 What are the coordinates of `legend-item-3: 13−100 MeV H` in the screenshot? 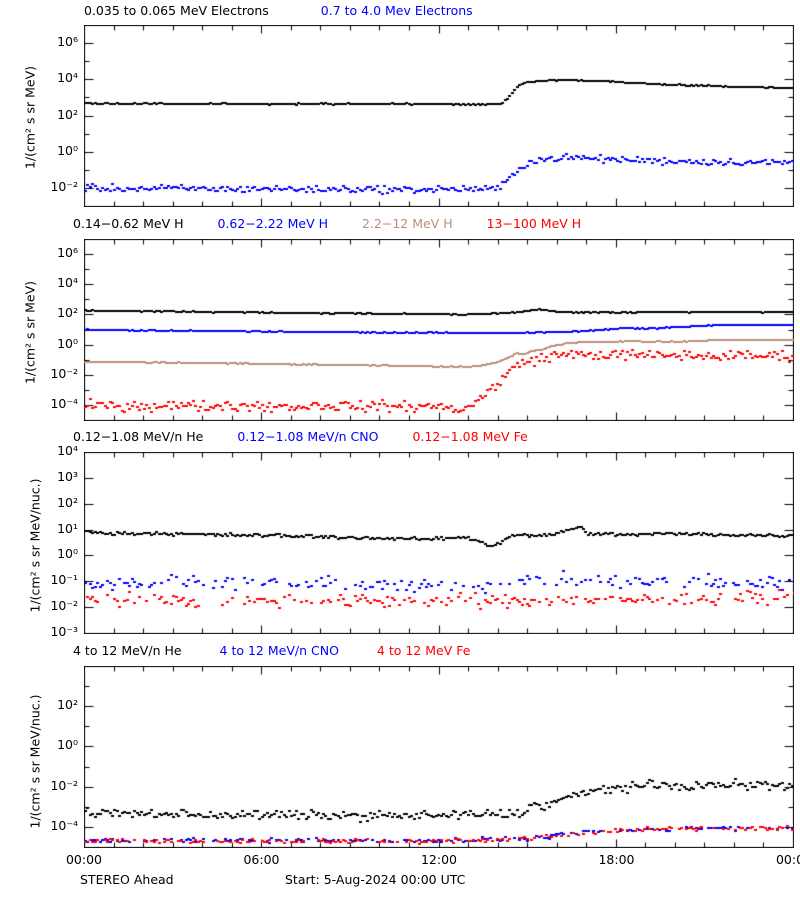 It's located at (534, 223).